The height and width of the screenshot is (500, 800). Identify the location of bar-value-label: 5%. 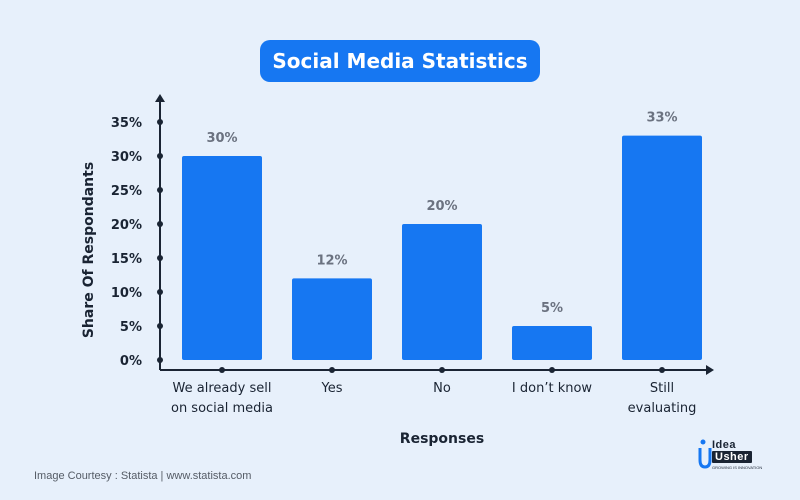
(552, 308).